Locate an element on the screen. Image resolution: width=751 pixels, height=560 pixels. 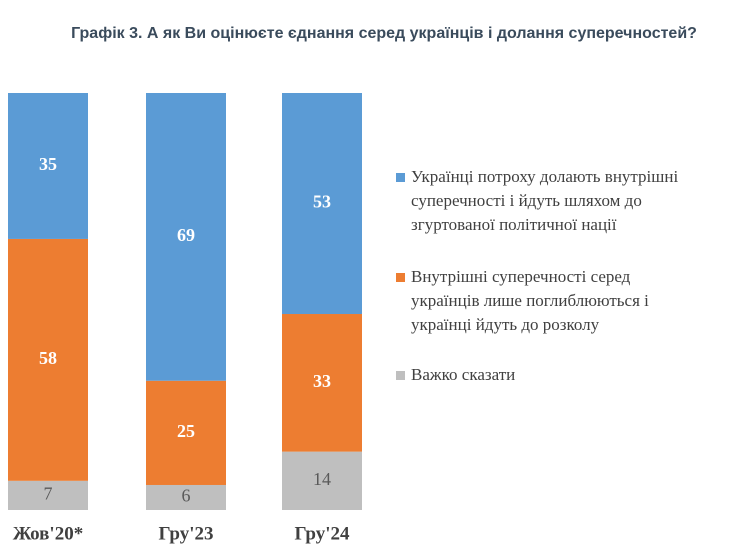
data-label: 7 is located at coordinates (48, 494).